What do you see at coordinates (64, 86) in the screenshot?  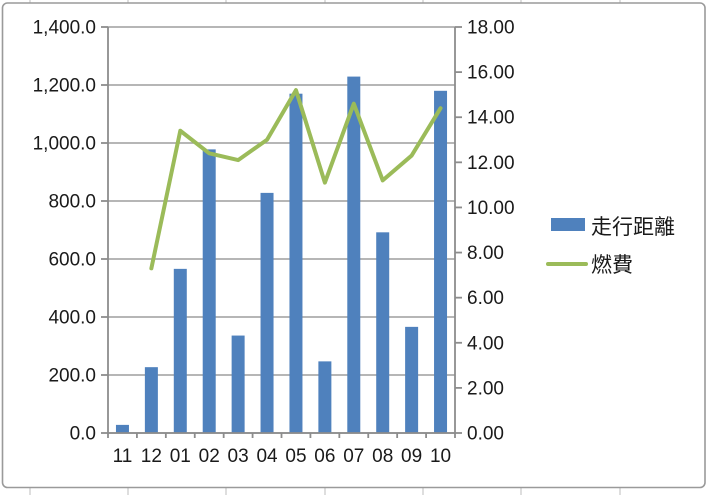 I see `left-axis-label: 1,200.0` at bounding box center [64, 86].